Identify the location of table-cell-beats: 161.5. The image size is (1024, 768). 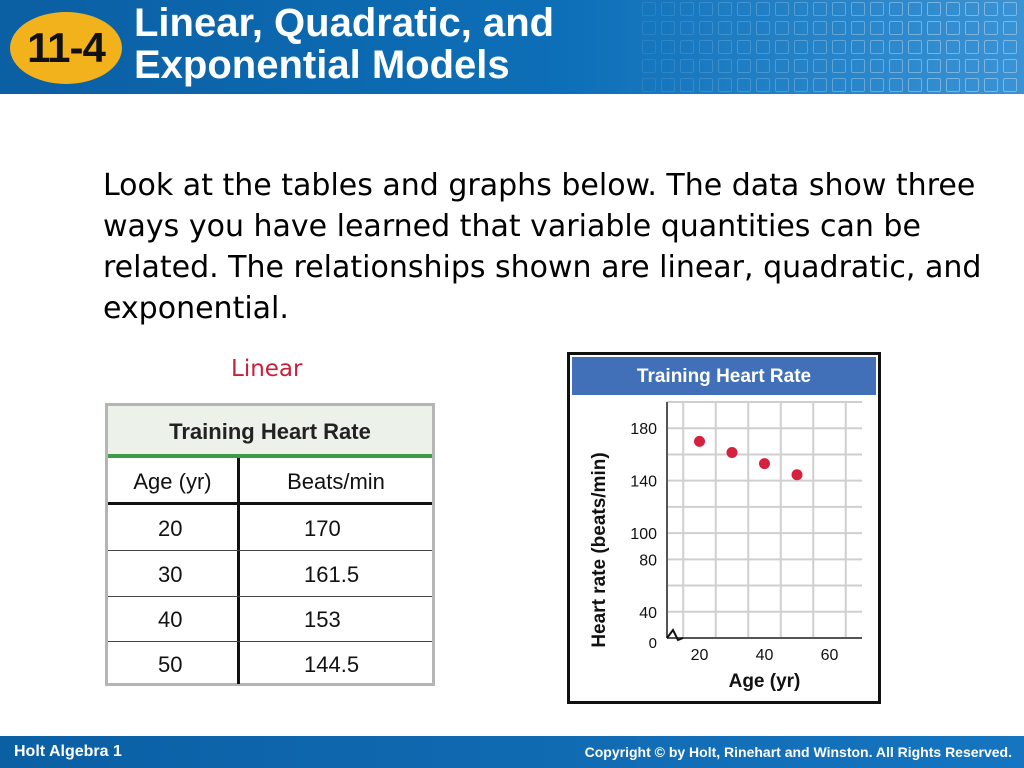
(332, 574).